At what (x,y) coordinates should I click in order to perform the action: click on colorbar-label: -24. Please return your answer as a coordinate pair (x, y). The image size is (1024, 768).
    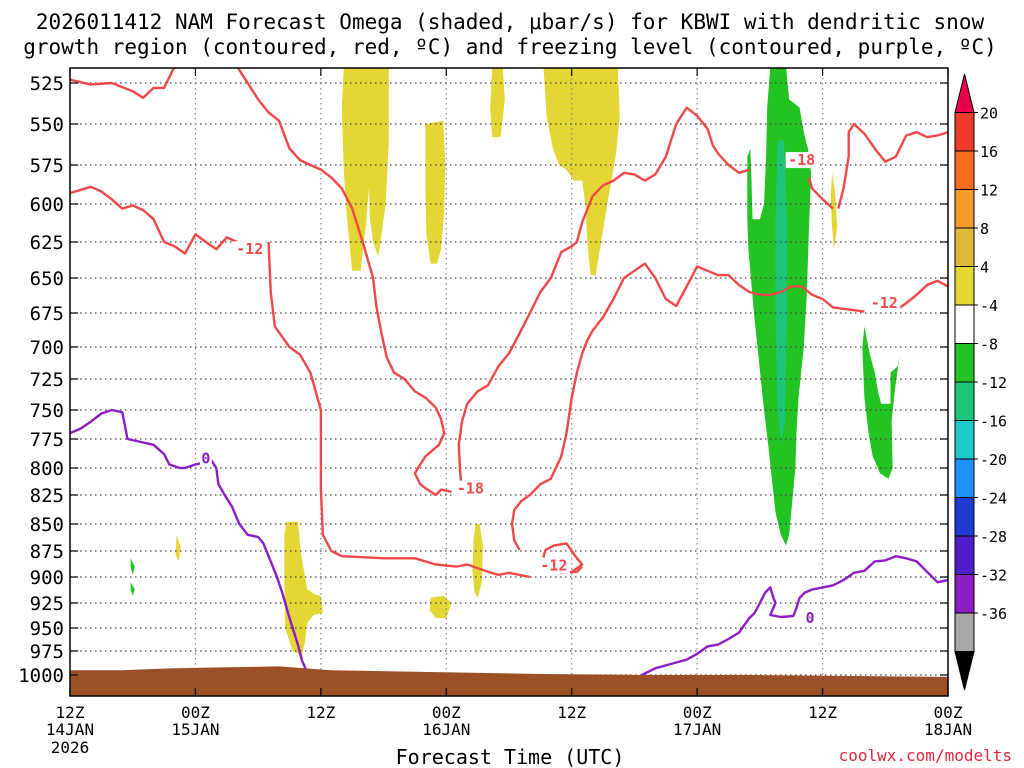
    Looking at the image, I should click on (993, 499).